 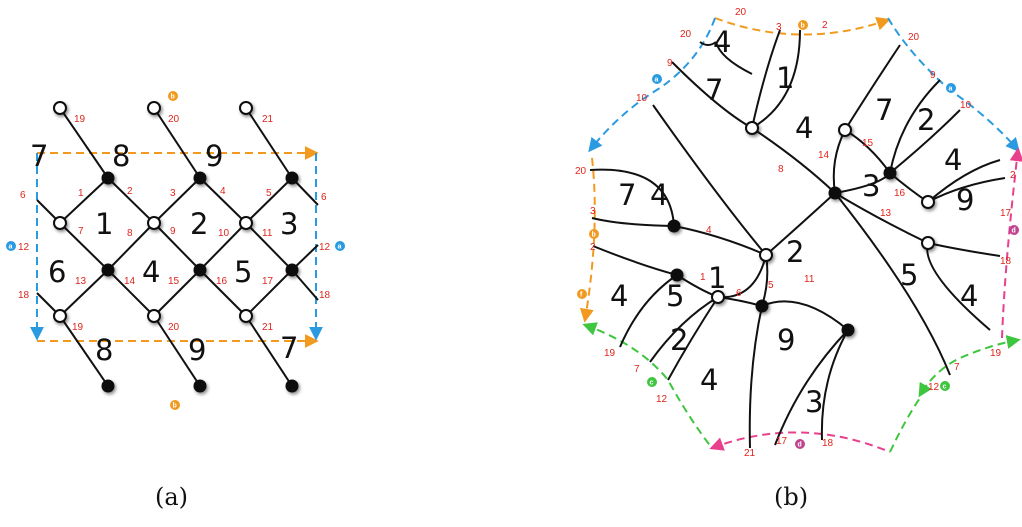 What do you see at coordinates (657, 79) in the screenshot?
I see `tag-a: a` at bounding box center [657, 79].